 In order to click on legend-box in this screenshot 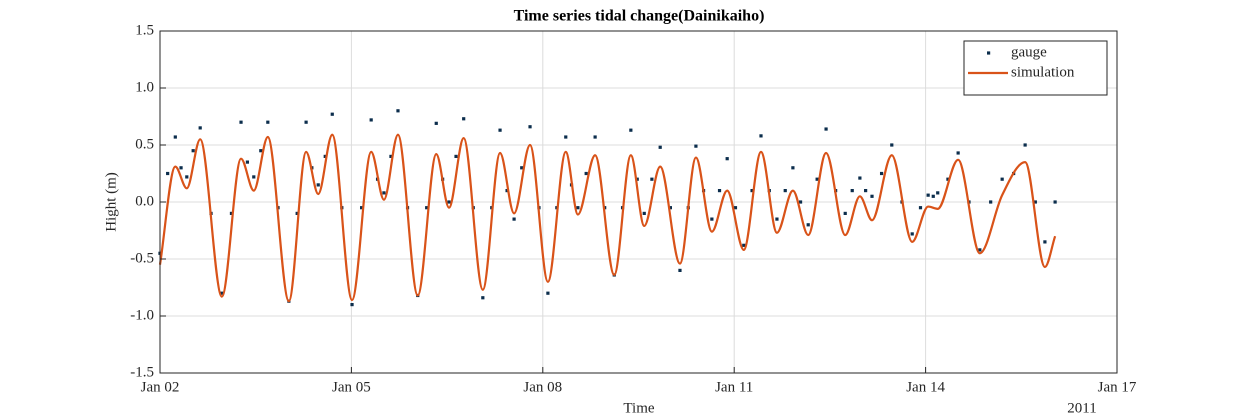, I will do `click(1035, 68)`.